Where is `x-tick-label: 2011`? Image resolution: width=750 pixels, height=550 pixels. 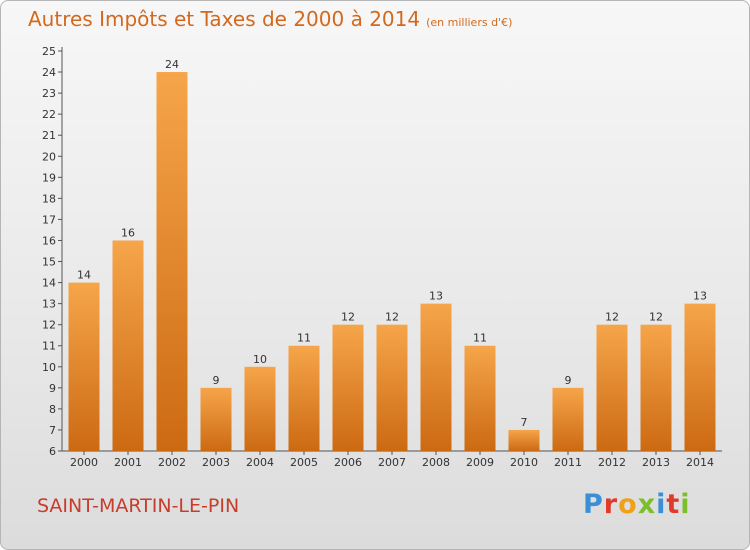 x-tick-label: 2011 is located at coordinates (568, 462).